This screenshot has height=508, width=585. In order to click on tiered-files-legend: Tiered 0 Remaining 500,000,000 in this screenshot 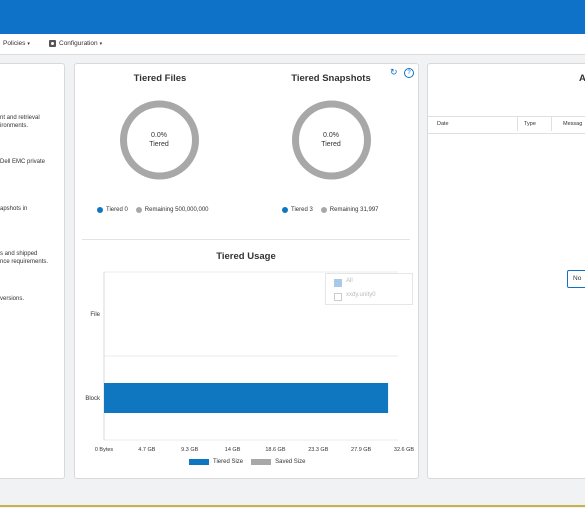, I will do `click(153, 210)`.